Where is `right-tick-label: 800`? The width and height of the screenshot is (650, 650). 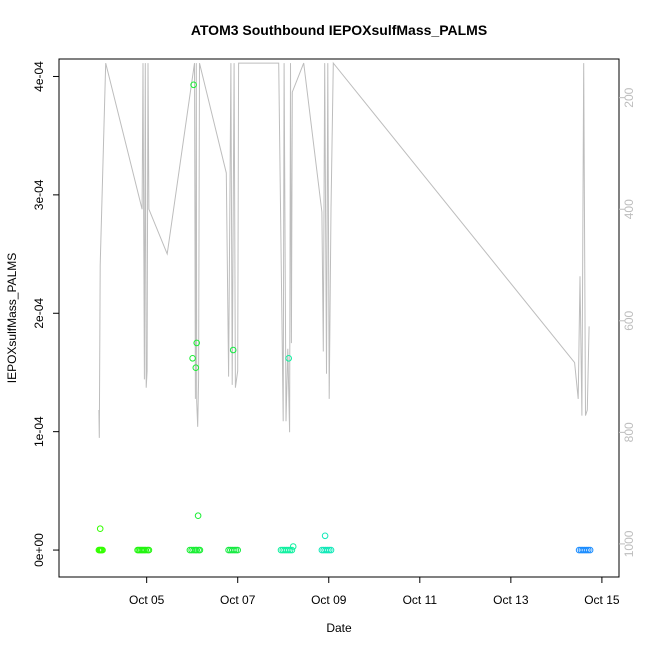
right-tick-label: 800 is located at coordinates (629, 432).